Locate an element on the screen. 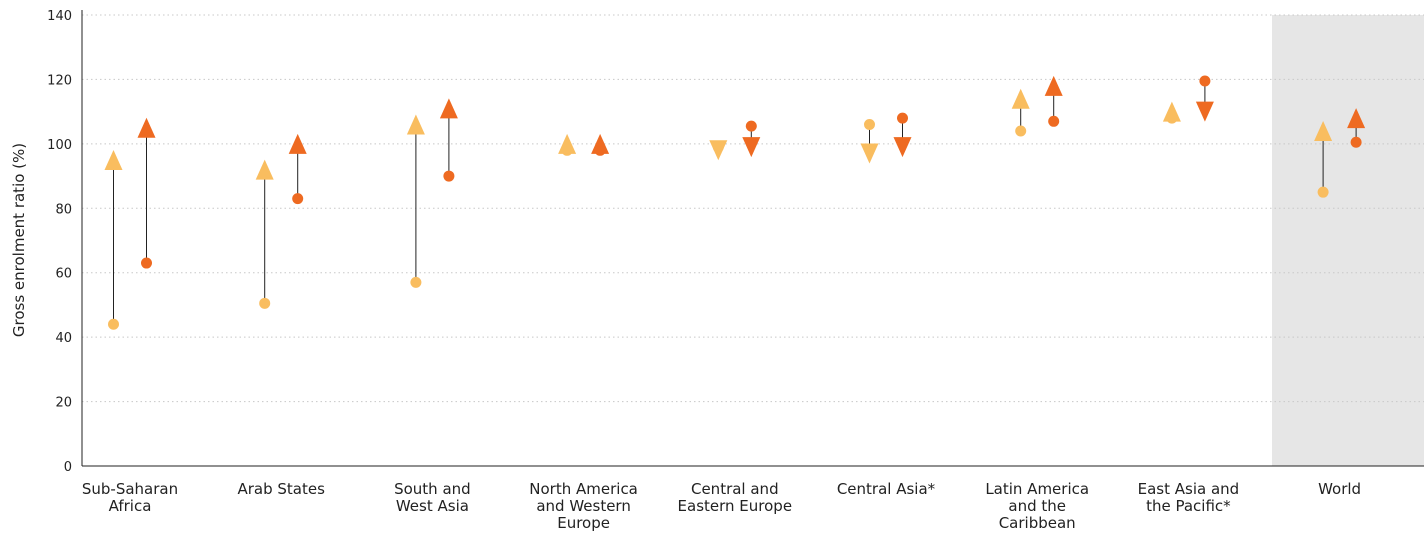 The height and width of the screenshot is (549, 1424). y-tick-label: 120 is located at coordinates (59, 80).